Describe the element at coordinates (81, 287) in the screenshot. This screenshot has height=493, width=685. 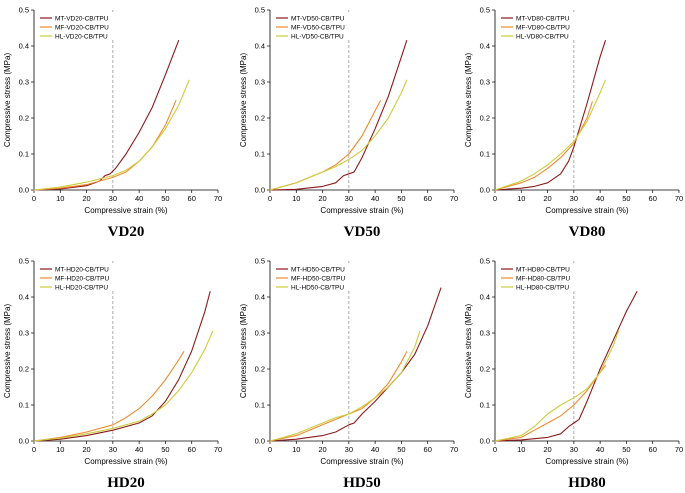
I see `legend-label-hl: HL-HD20-CB/TPU` at that location.